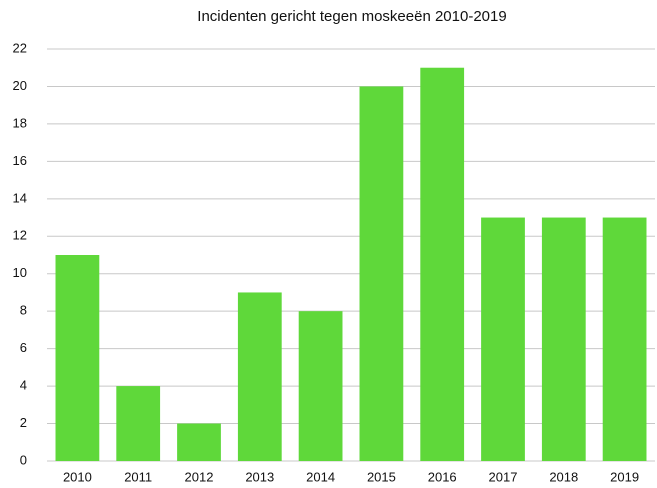 This screenshot has width=657, height=488. Describe the element at coordinates (77, 476) in the screenshot. I see `x-tick-label: 2010` at that location.